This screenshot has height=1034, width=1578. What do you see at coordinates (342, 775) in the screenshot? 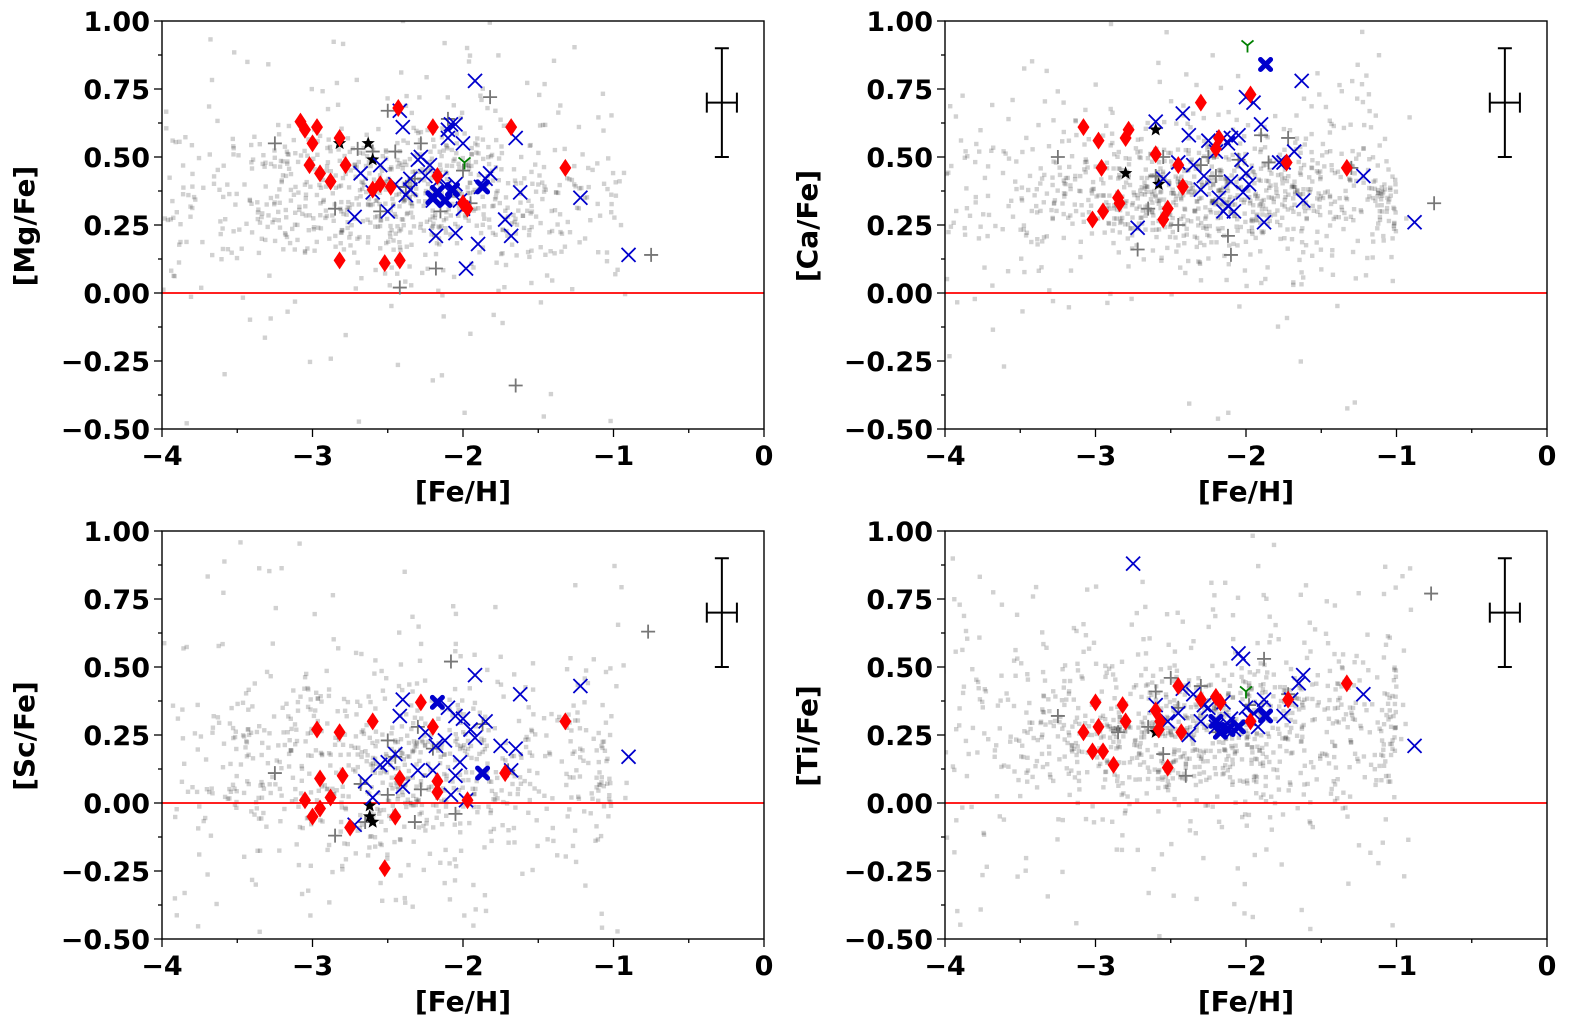
I see `red-diamond-point` at bounding box center [342, 775].